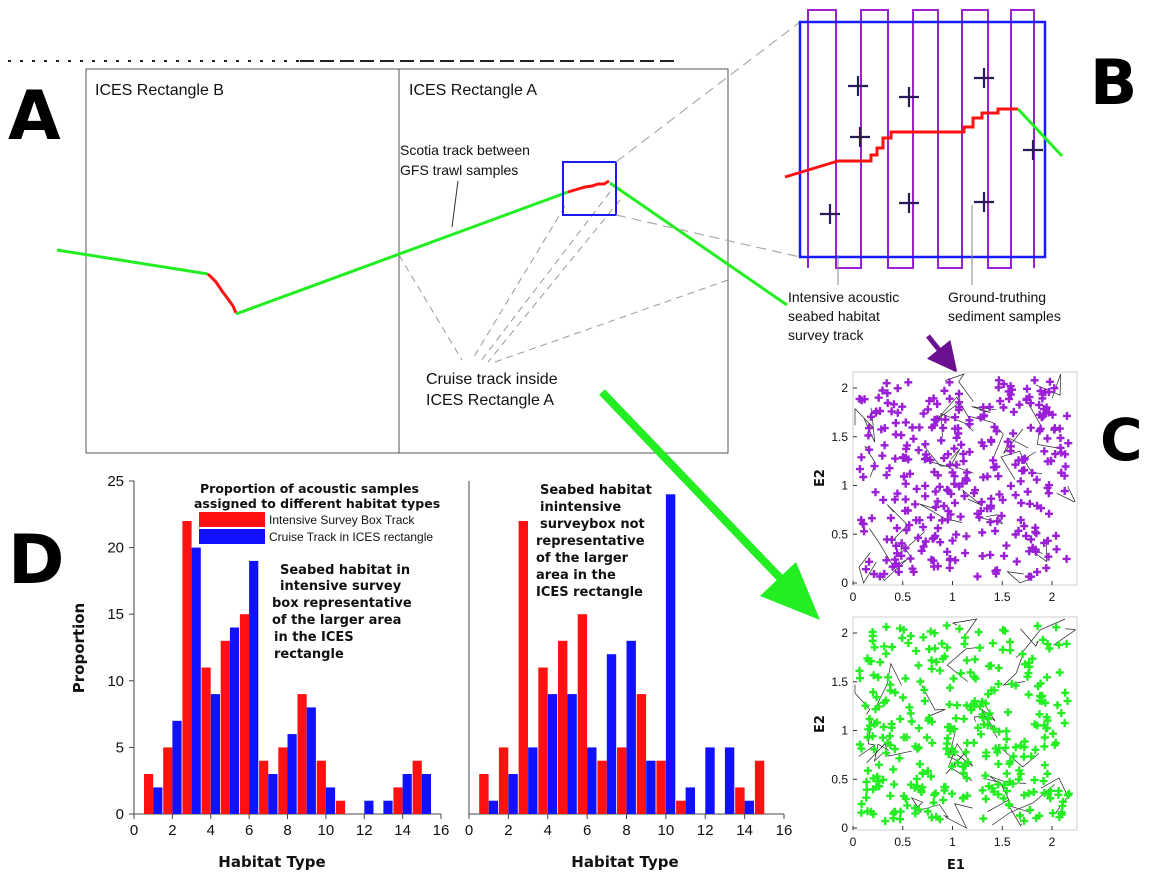 The height and width of the screenshot is (874, 1152). What do you see at coordinates (942, 353) in the screenshot?
I see `arrow-to-panel-c` at bounding box center [942, 353].